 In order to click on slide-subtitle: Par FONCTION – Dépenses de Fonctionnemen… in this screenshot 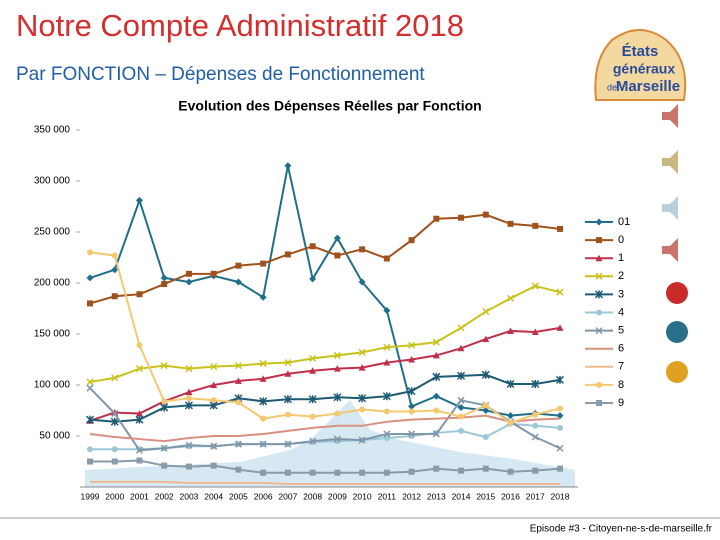, I will do `click(220, 74)`.